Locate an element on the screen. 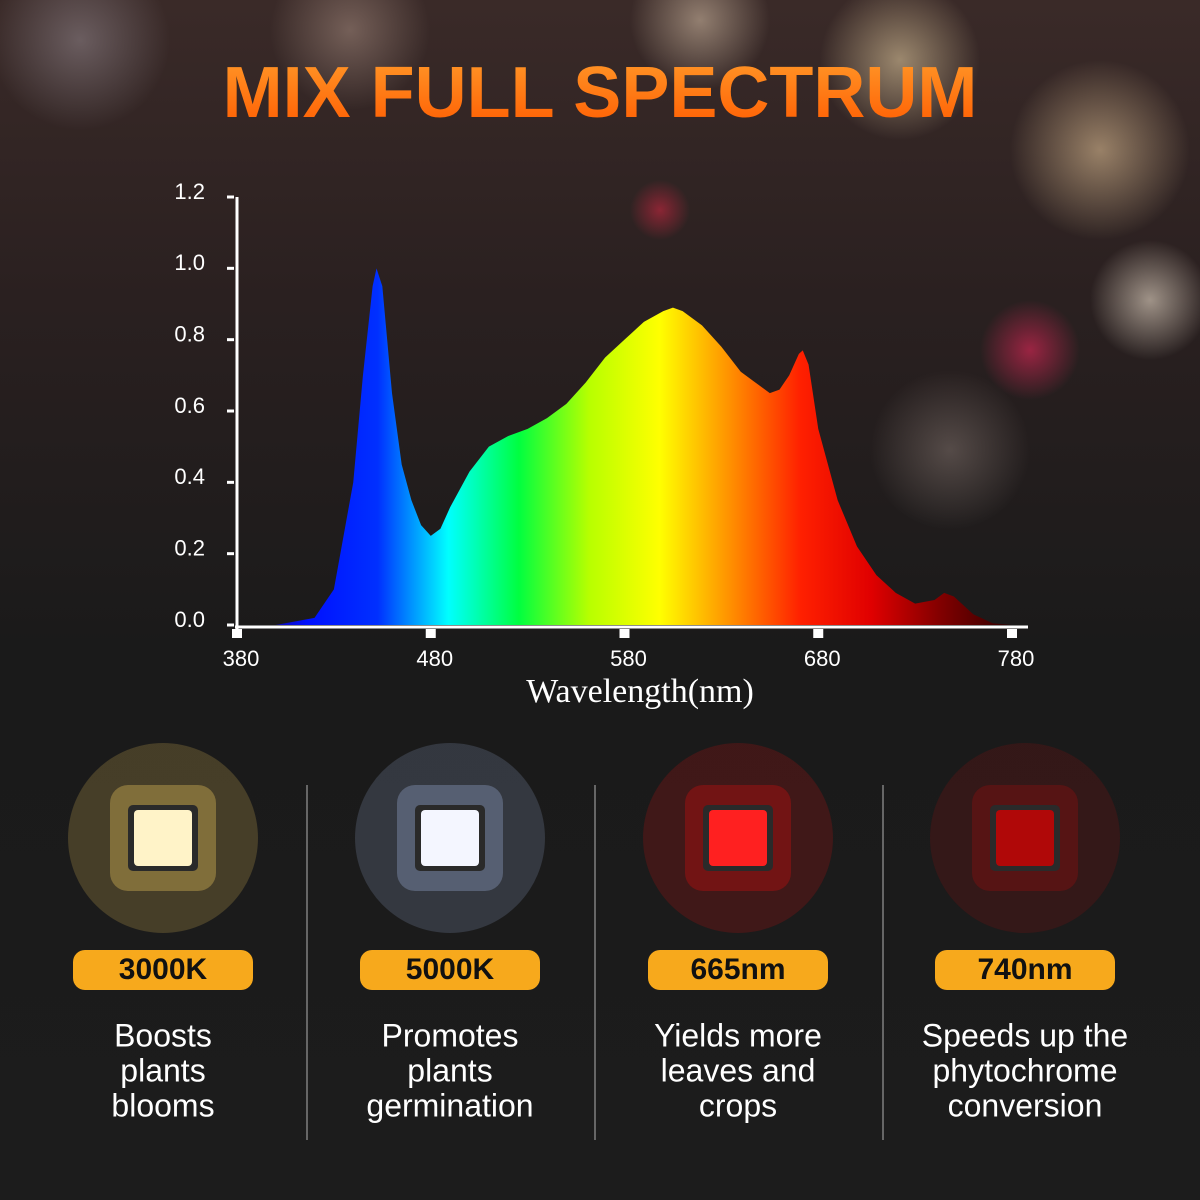 Image resolution: width=1200 pixels, height=1200 pixels. feature-text: blooms is located at coordinates (162, 1105).